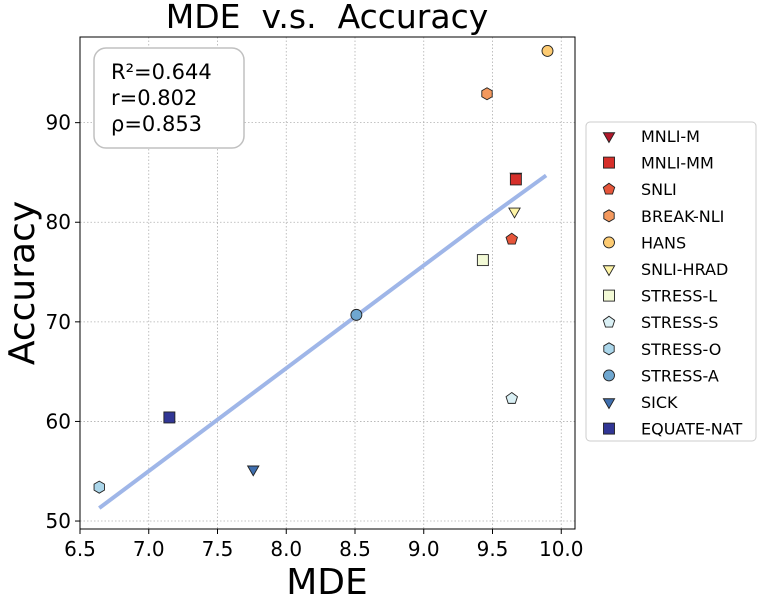 The width and height of the screenshot is (761, 601). I want to click on y-tick-label: 80, so click(58, 222).